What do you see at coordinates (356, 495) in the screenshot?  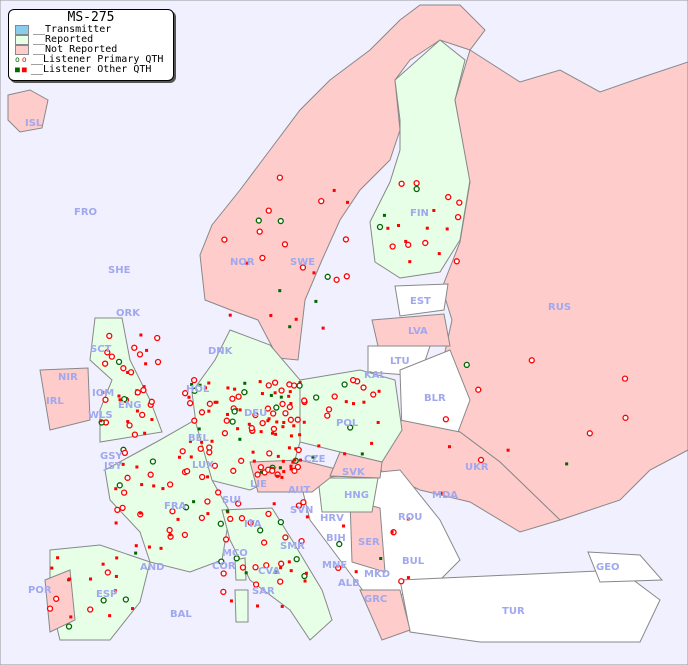 I see `country-label-hng: HNG` at bounding box center [356, 495].